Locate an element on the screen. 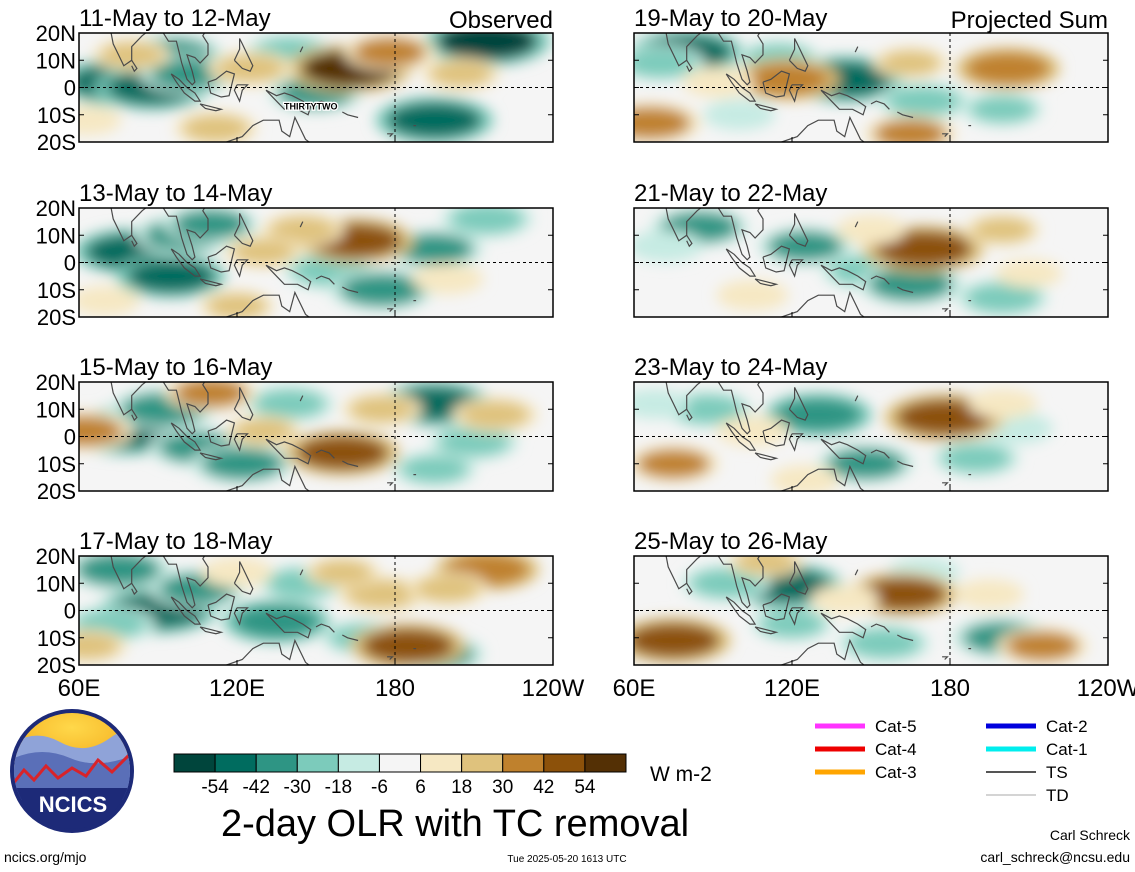 This screenshot has width=1135, height=872. lon-tick-label: 180 is located at coordinates (950, 688).